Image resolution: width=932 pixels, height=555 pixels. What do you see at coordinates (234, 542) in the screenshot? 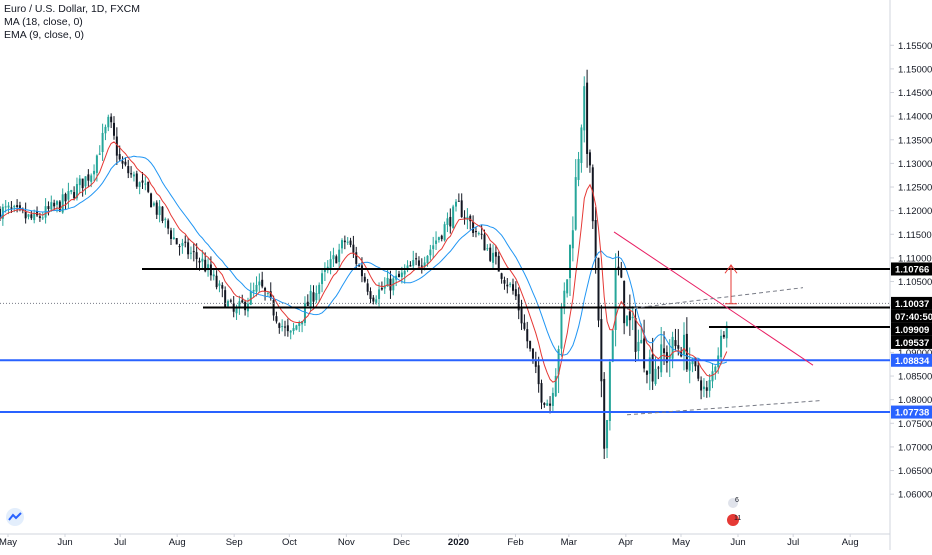
I see `time-axis-label: Sep` at bounding box center [234, 542].